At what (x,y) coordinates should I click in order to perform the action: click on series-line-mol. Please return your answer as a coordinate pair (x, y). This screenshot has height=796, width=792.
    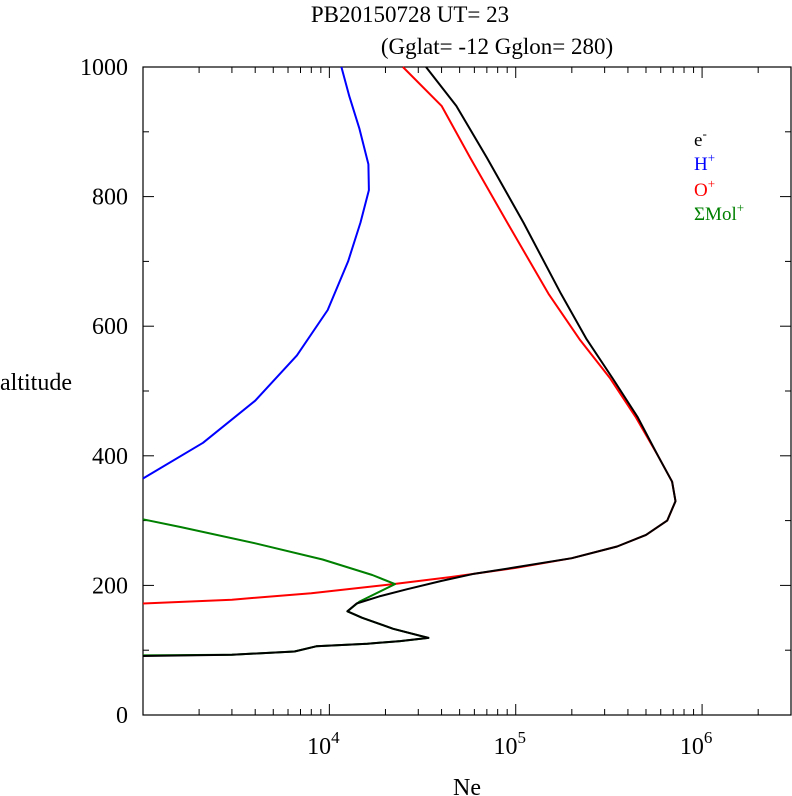
    Looking at the image, I should click on (286, 587).